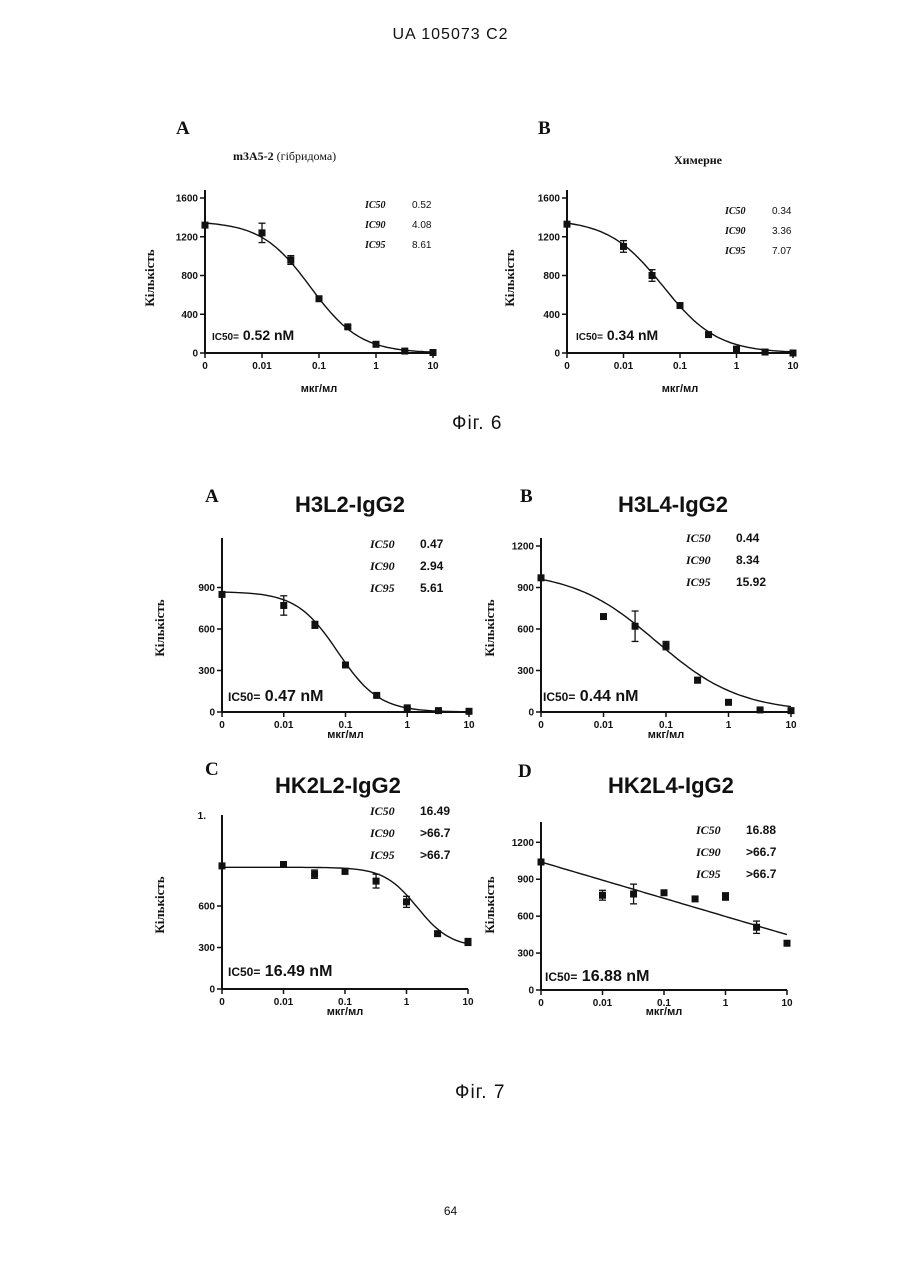 The width and height of the screenshot is (901, 1273). Describe the element at coordinates (606, 696) in the screenshot. I see `ic50-annotation-value: 0.44 nM` at that location.